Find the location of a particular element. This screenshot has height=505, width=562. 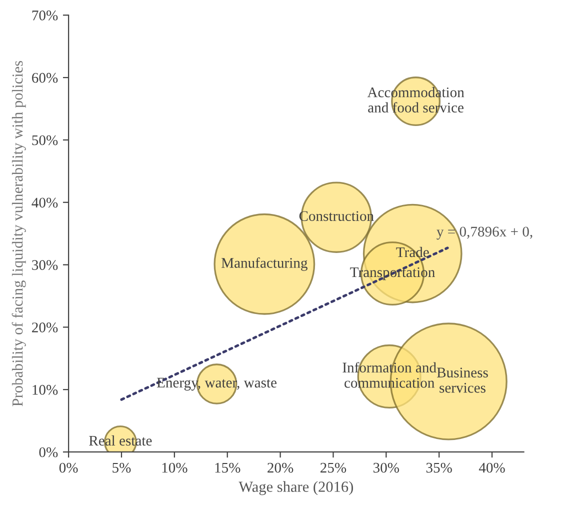

x-tick-label: 0% is located at coordinates (68, 467).